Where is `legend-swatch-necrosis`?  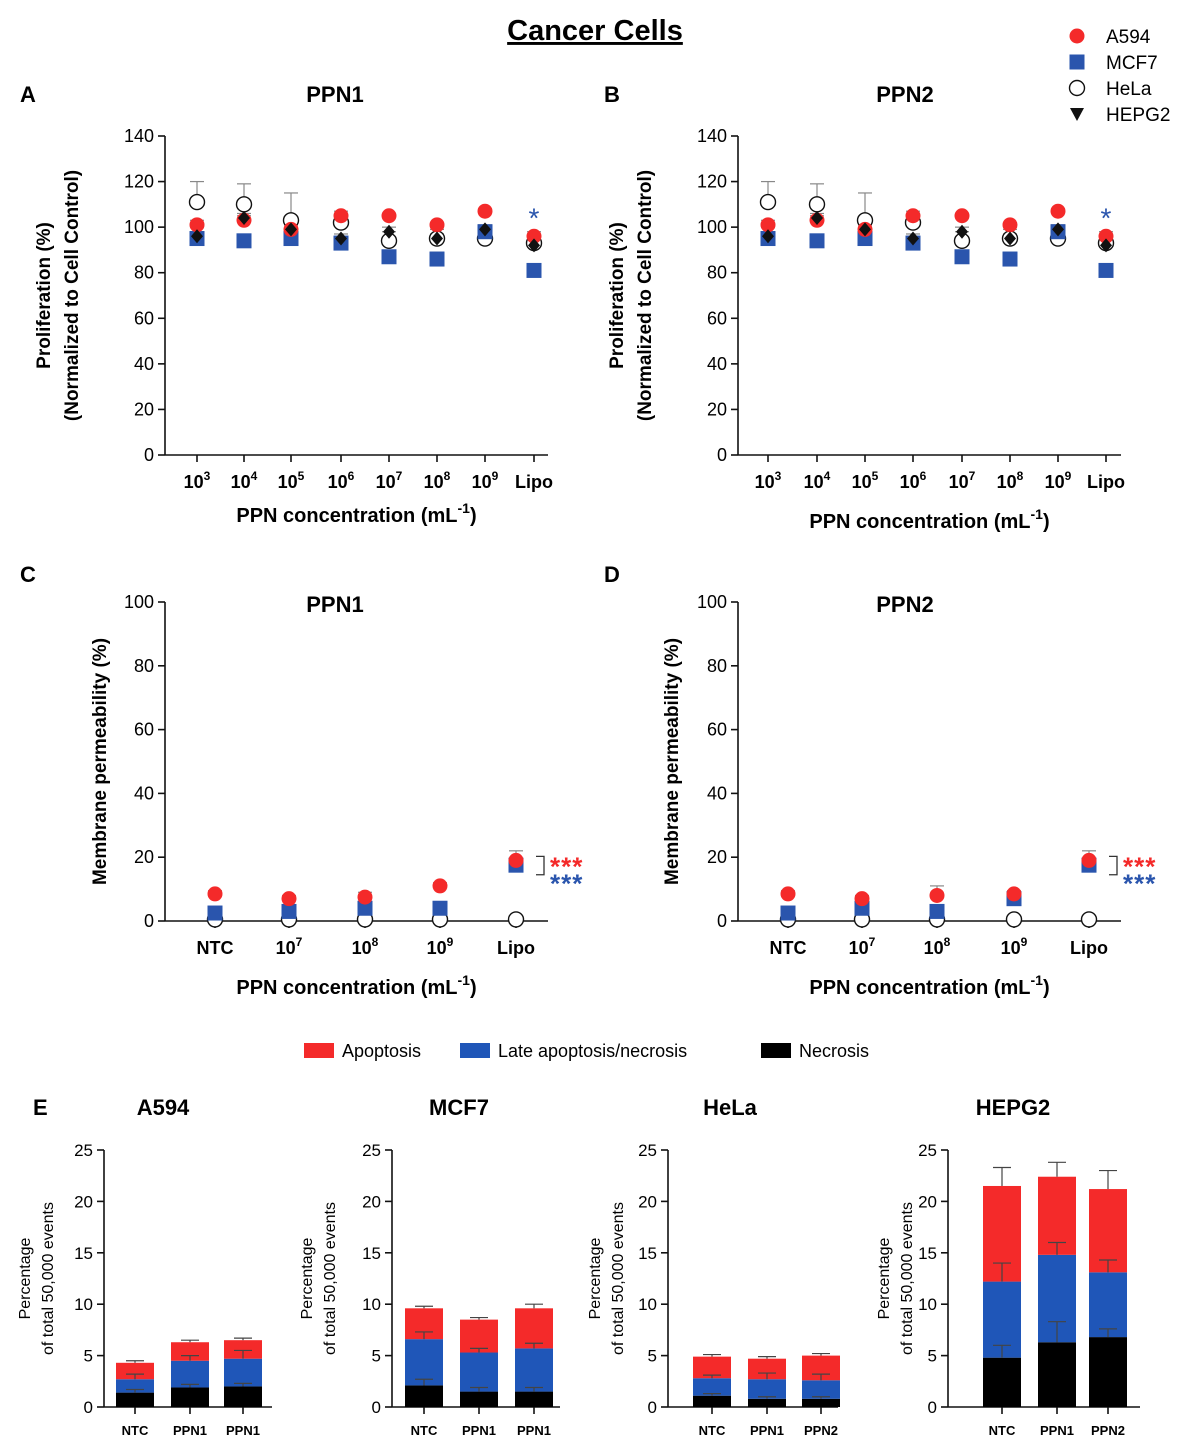 legend-swatch-necrosis is located at coordinates (776, 1050).